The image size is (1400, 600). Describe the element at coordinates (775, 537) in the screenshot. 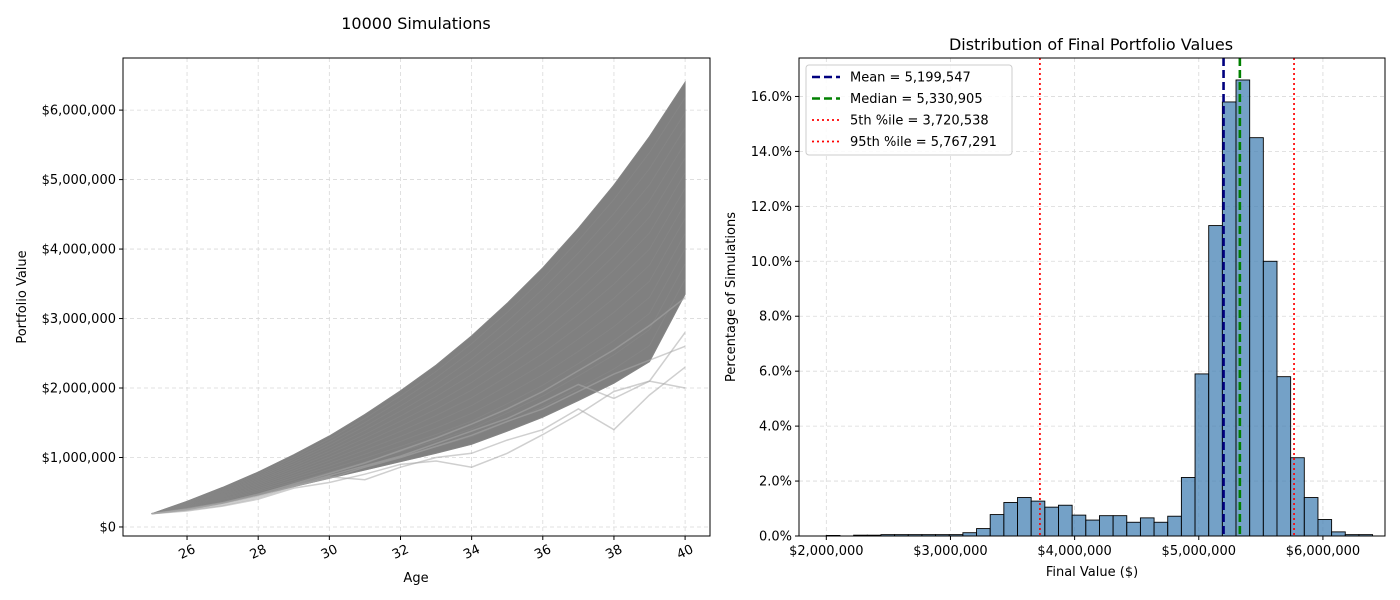

I see `right-y-tick-label: 0.0%` at that location.